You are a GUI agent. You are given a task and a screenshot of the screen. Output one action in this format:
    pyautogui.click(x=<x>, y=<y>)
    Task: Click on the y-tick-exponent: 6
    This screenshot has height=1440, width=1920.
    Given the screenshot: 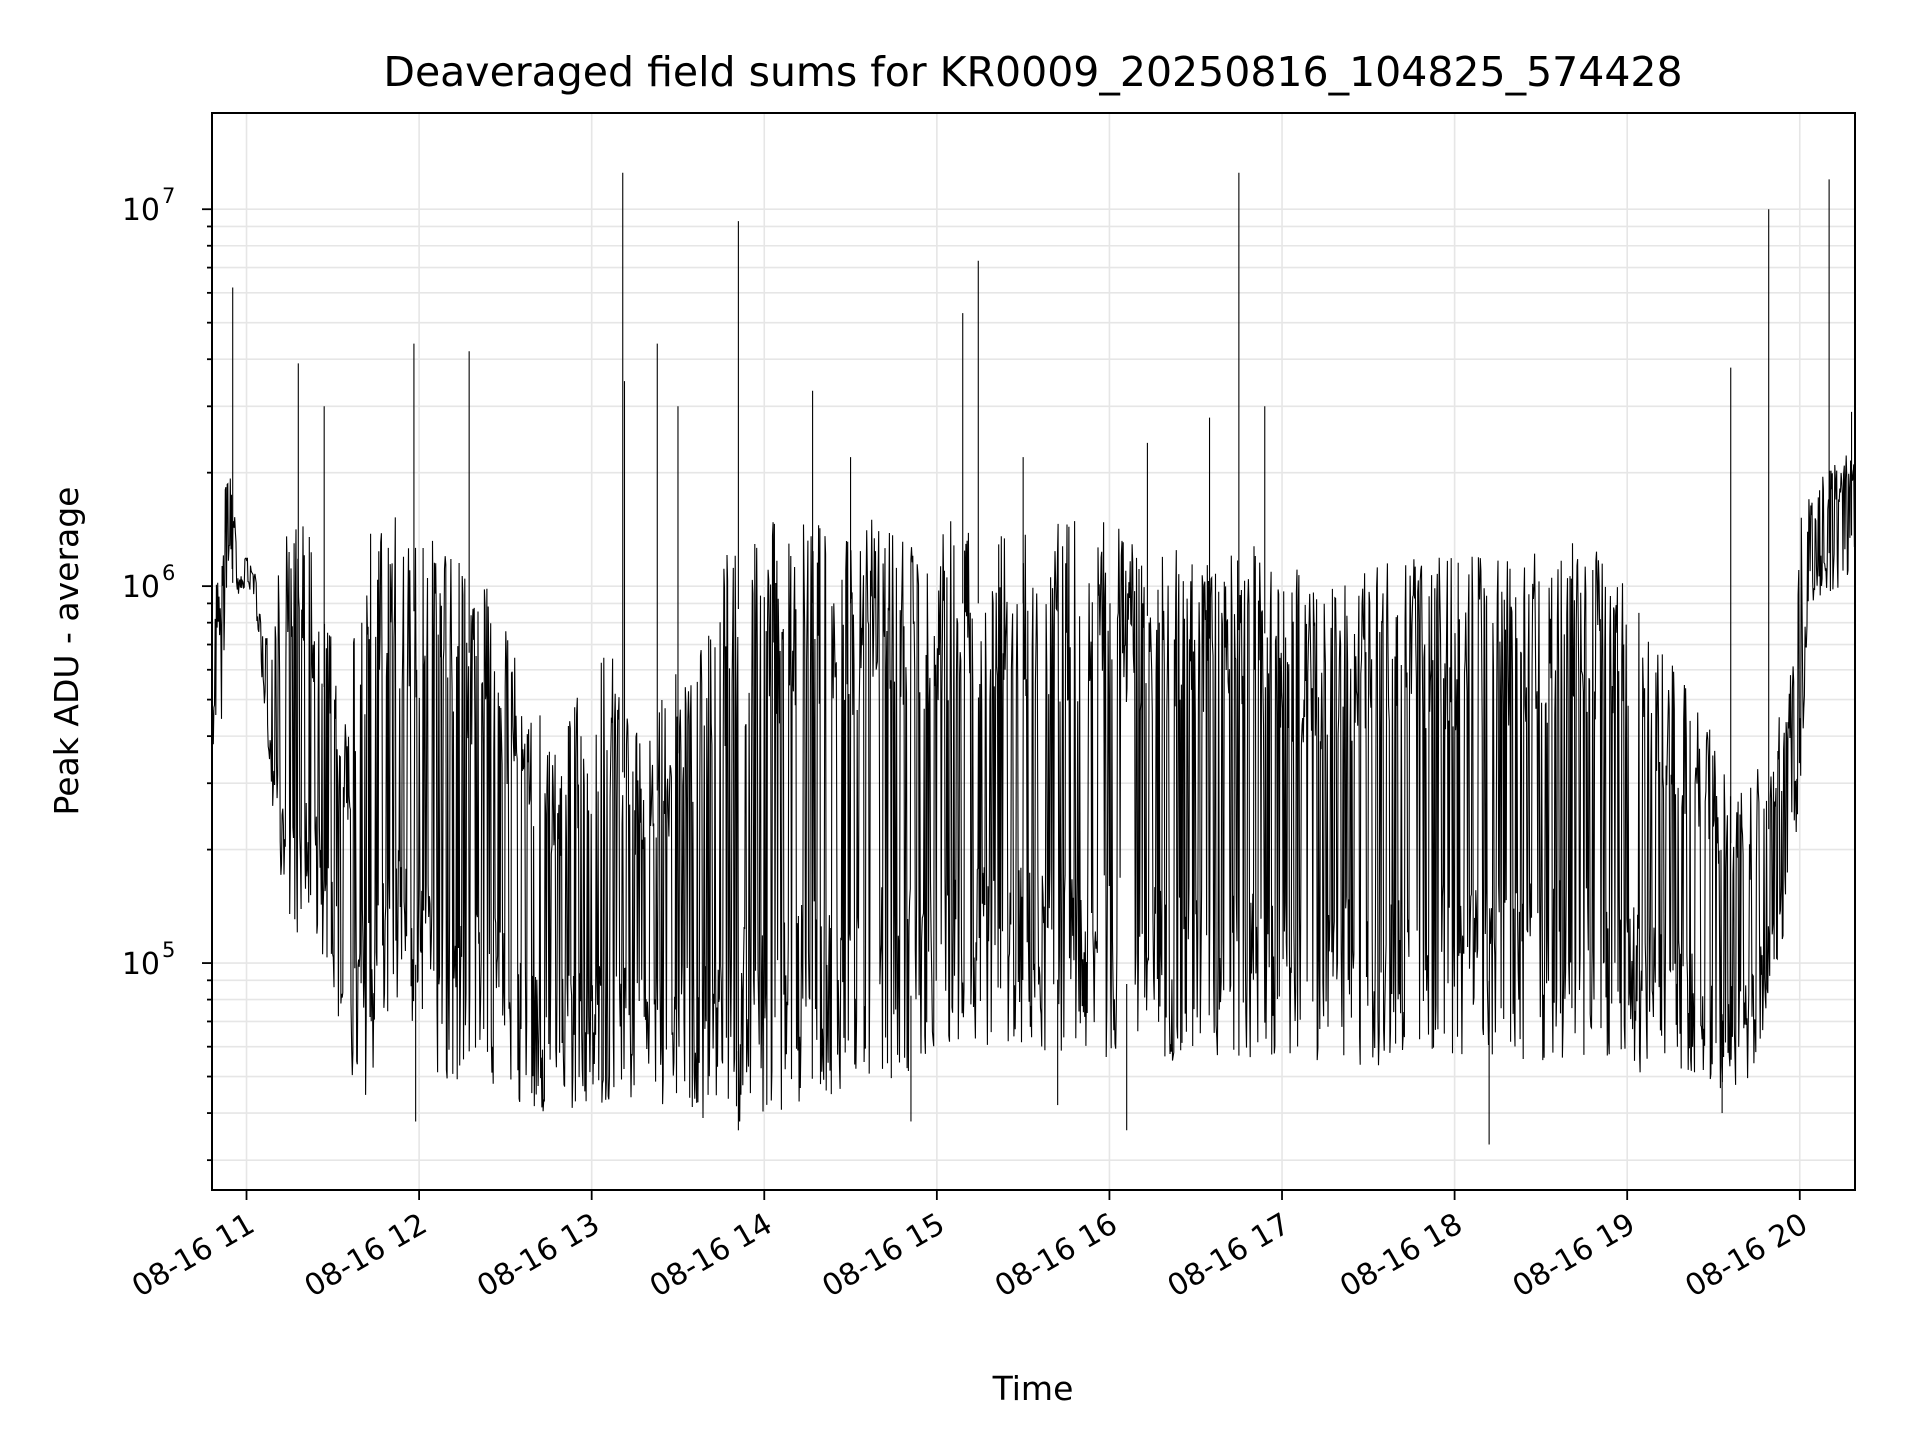 What is the action you would take?
    pyautogui.click(x=168, y=573)
    